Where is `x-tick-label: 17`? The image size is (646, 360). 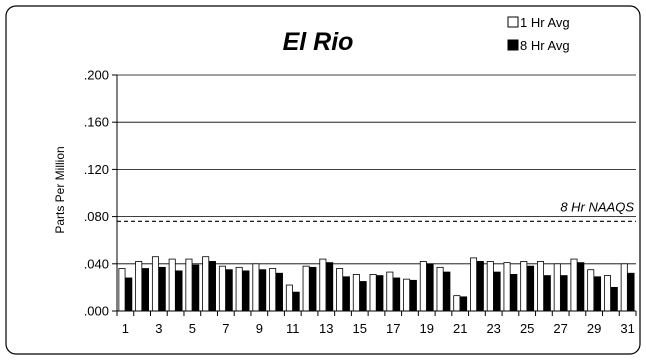 x-tick-label: 17 is located at coordinates (393, 328).